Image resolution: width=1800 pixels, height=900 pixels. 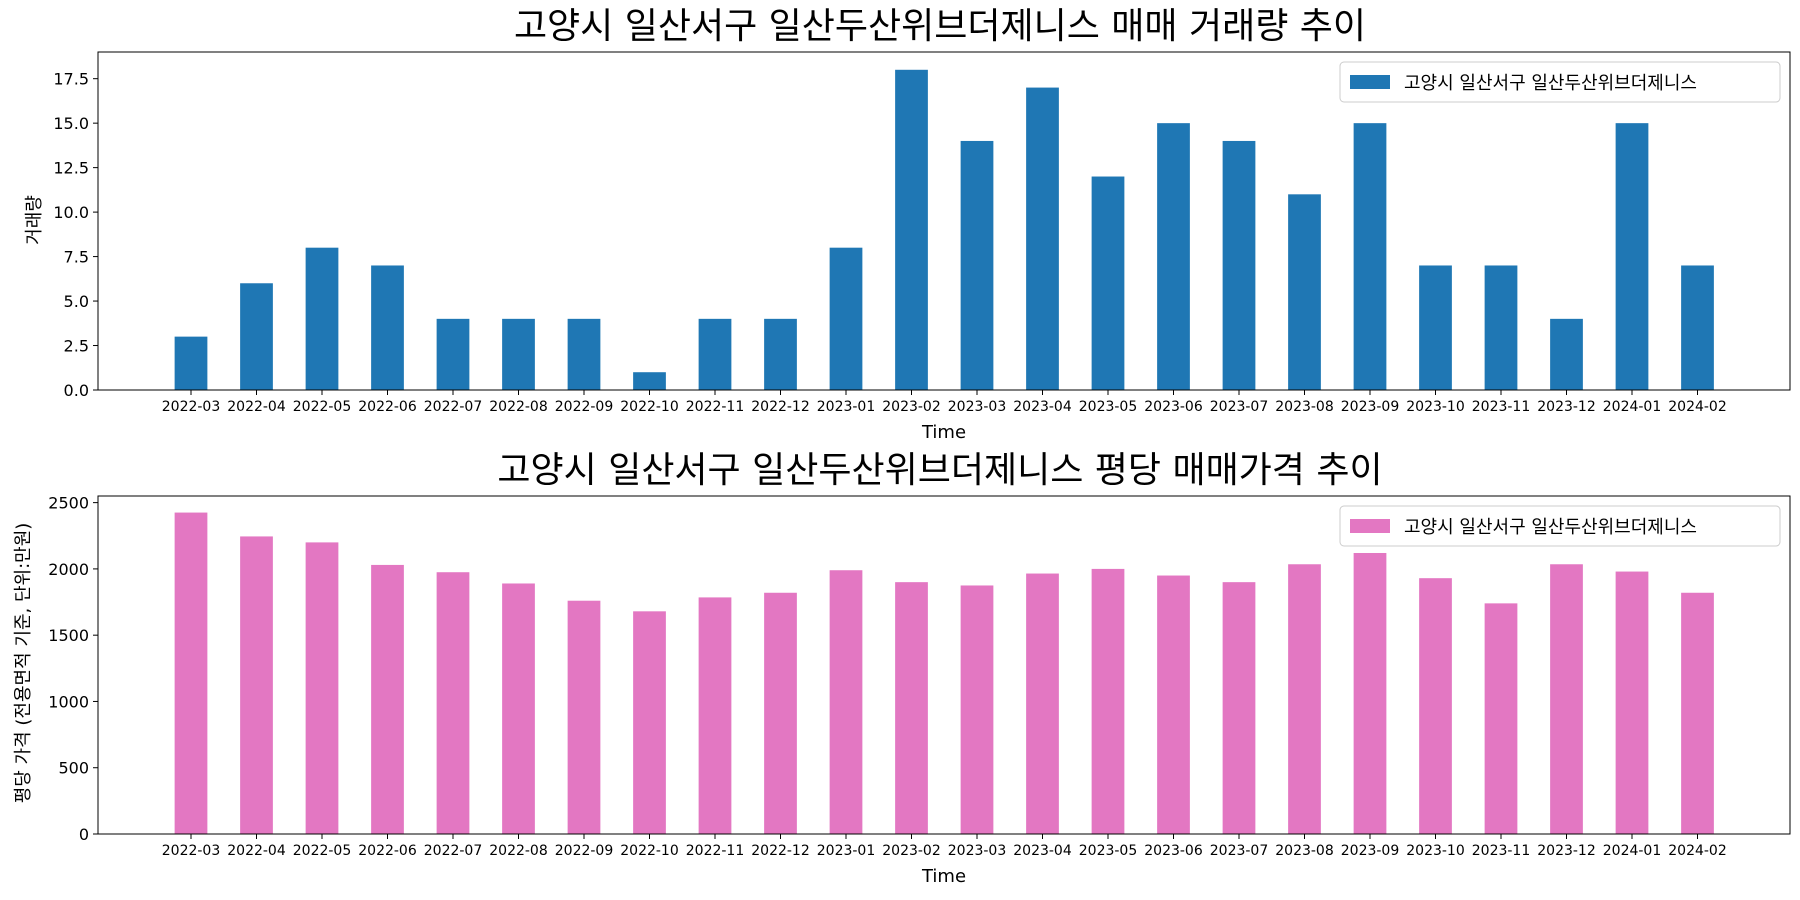 What do you see at coordinates (71, 79) in the screenshot?
I see `y-tick-label: 17.5` at bounding box center [71, 79].